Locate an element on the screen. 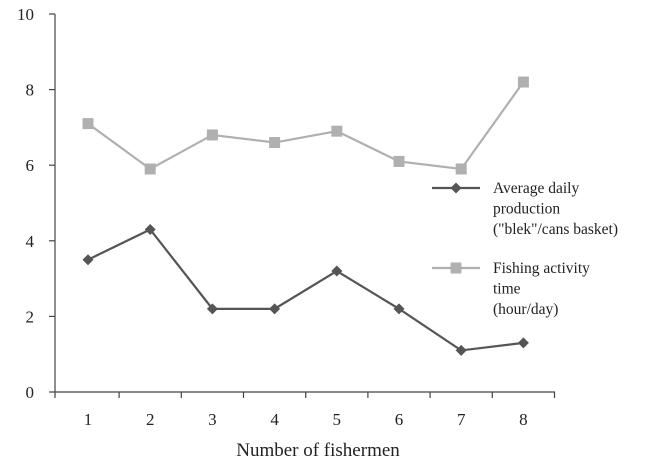 Image resolution: width=655 pixels, height=463 pixels. x-axis-title: Number of fishermen is located at coordinates (318, 450).